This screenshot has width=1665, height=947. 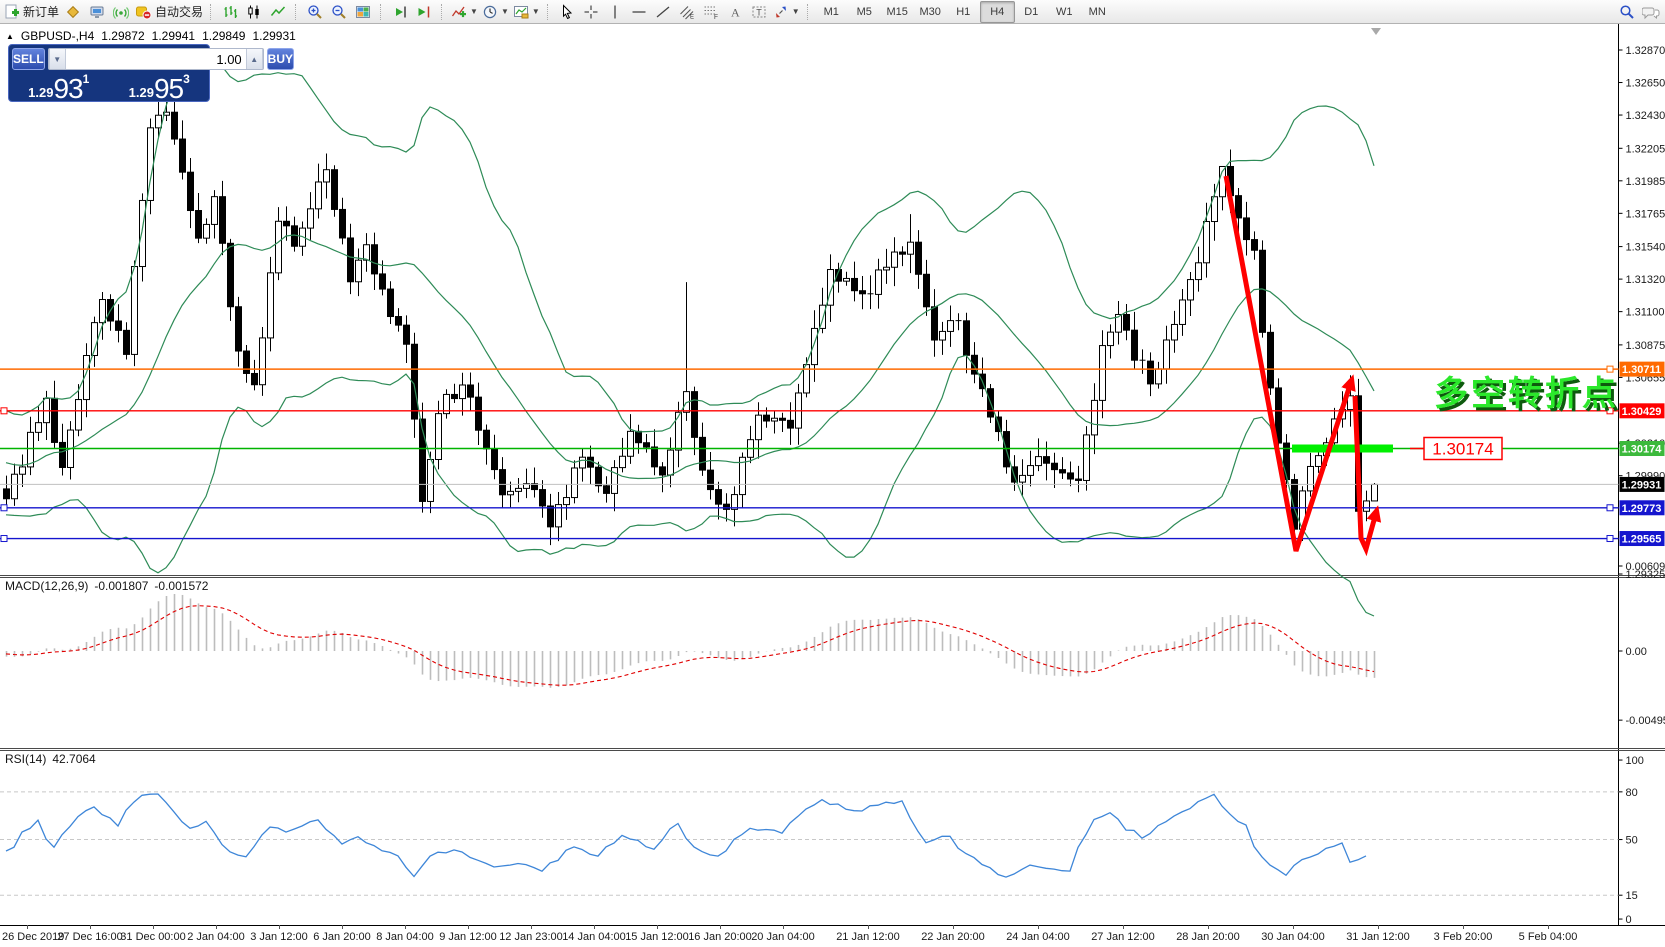 What do you see at coordinates (711, 12) in the screenshot?
I see `fibonacci-button: F` at bounding box center [711, 12].